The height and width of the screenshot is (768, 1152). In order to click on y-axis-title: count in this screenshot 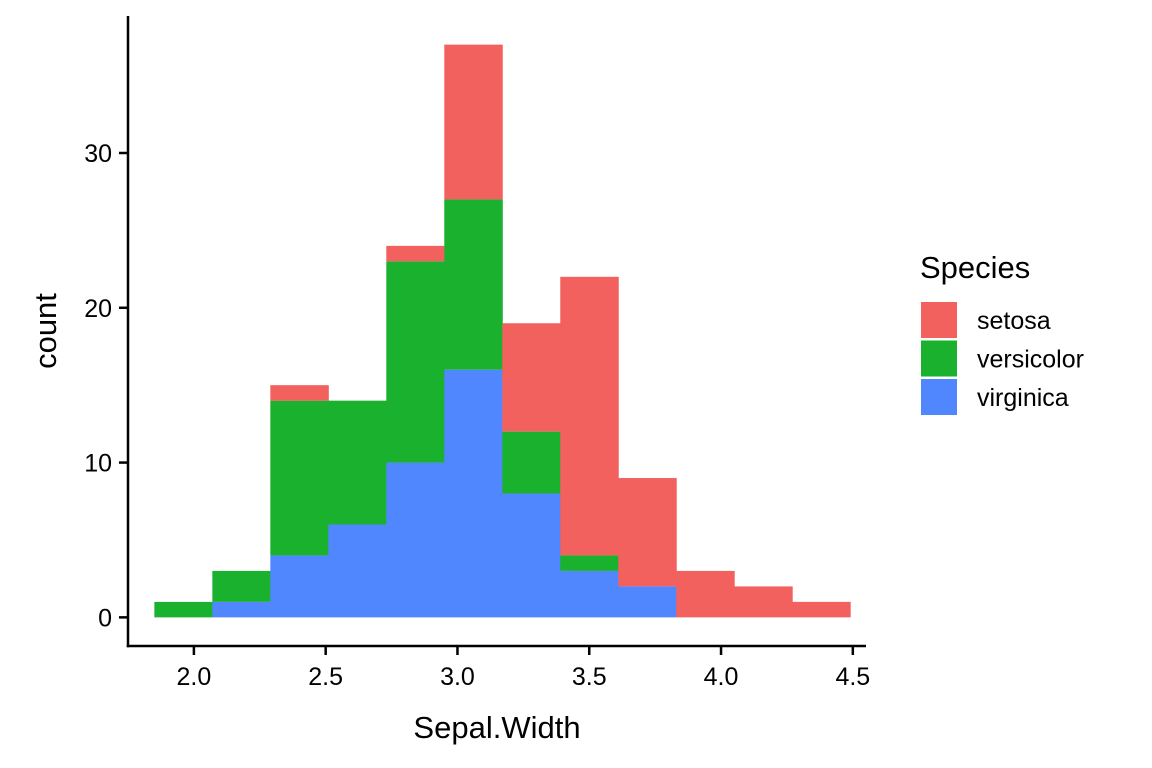, I will do `click(45, 331)`.